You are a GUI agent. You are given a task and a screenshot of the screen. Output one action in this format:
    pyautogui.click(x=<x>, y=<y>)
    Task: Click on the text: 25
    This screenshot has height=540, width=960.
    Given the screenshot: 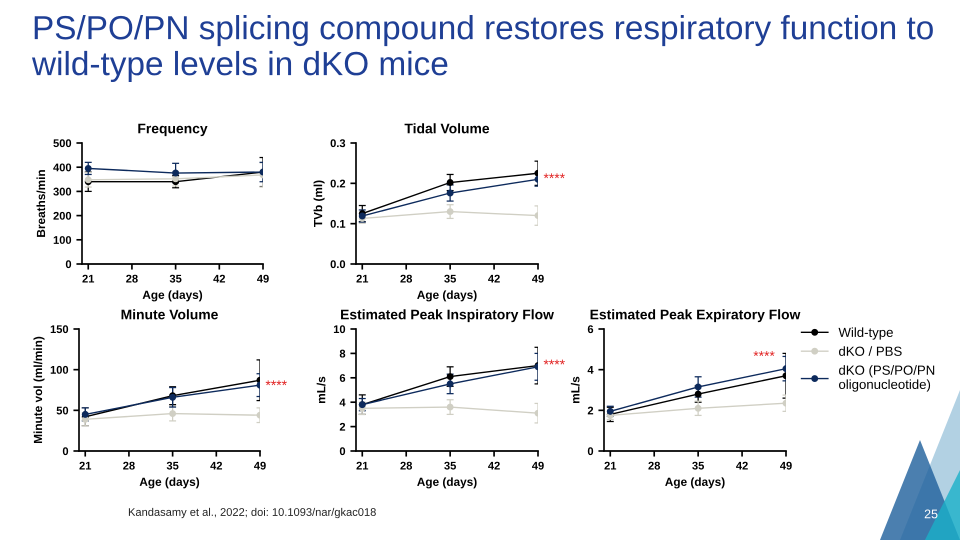 What is the action you would take?
    pyautogui.click(x=931, y=514)
    